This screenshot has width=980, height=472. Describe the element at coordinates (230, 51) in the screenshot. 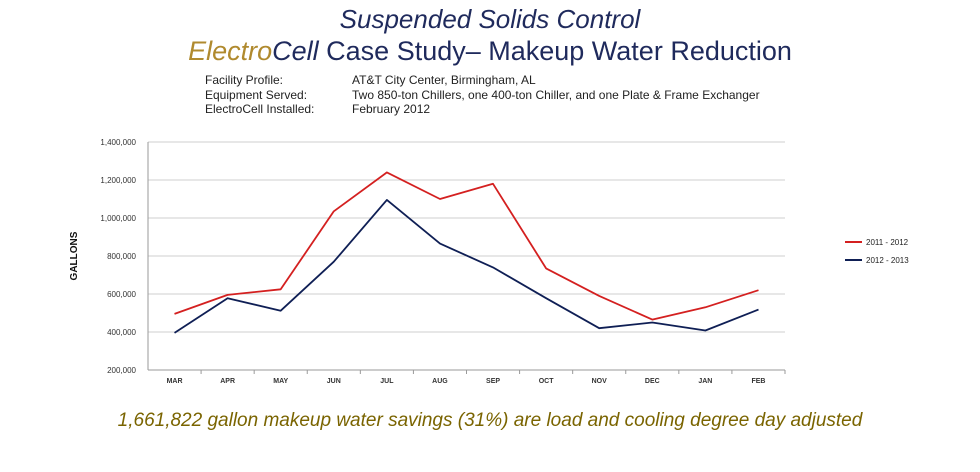

I see `brand-electro: Electro` at that location.